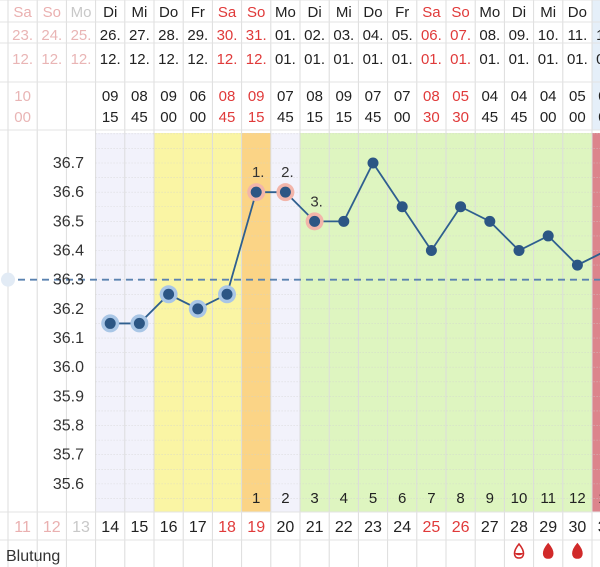  Describe the element at coordinates (578, 35) in the screenshot. I see `day-date: 11.` at that location.